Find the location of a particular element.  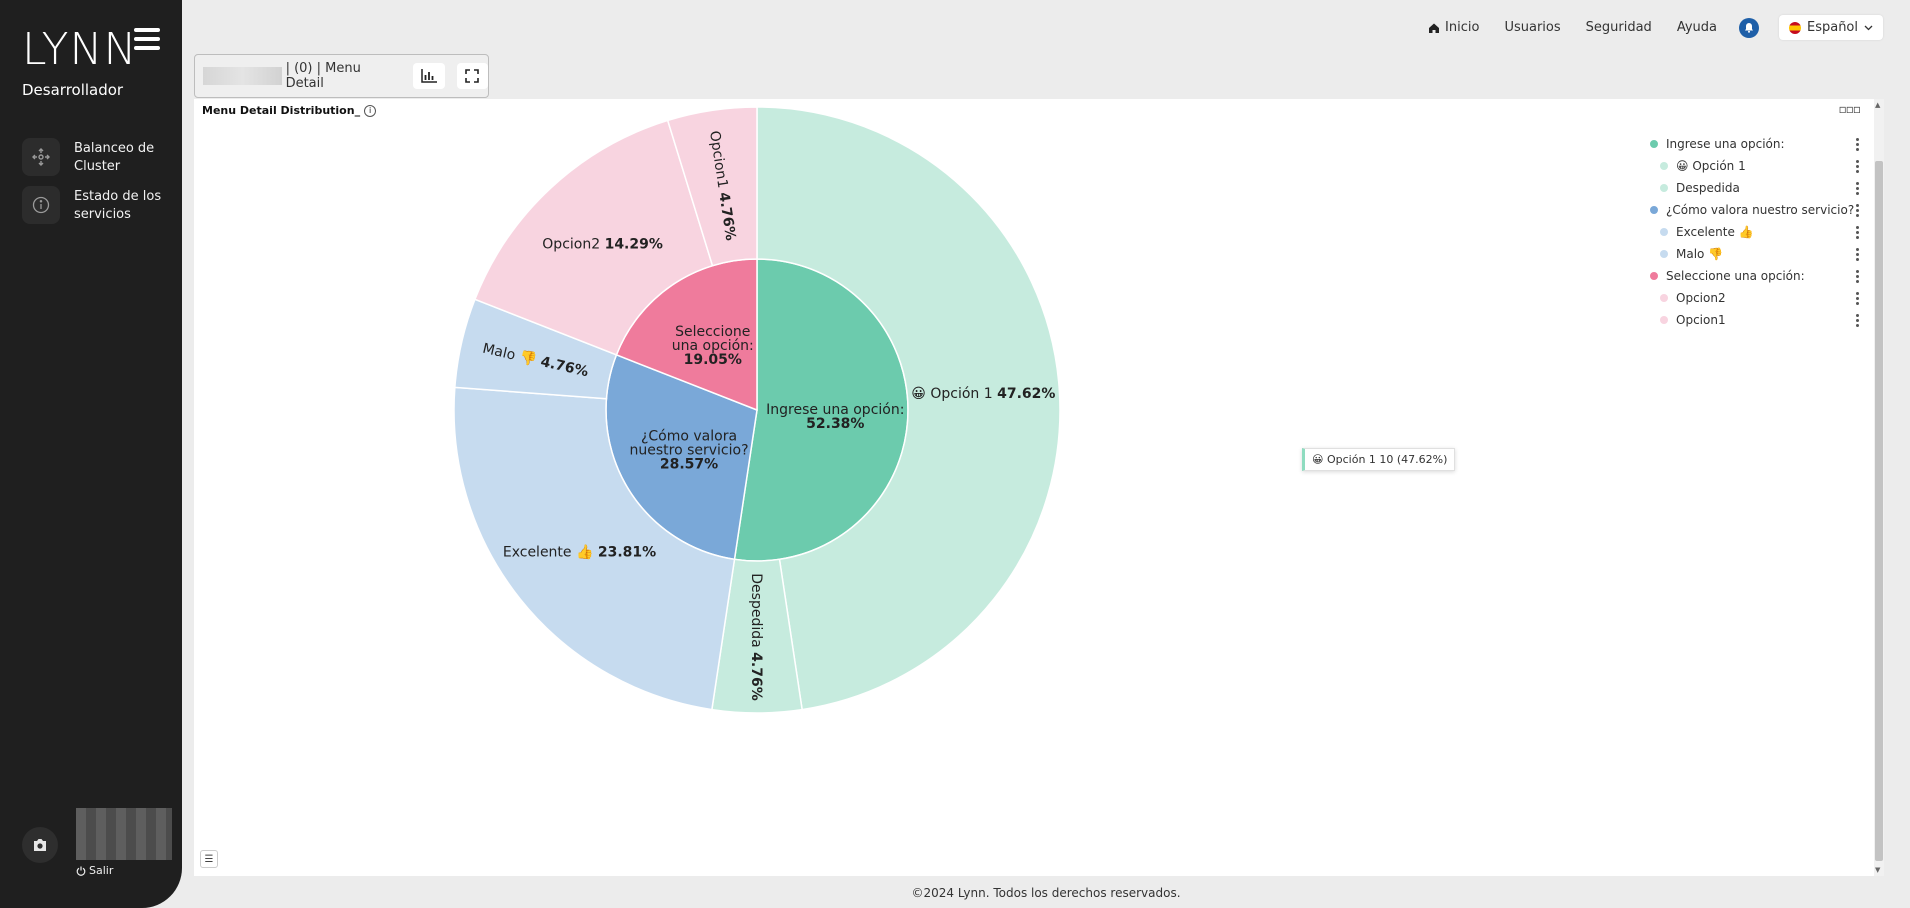

outer-slice-label: 😀 Opción 1 47.62% is located at coordinates (983, 394).